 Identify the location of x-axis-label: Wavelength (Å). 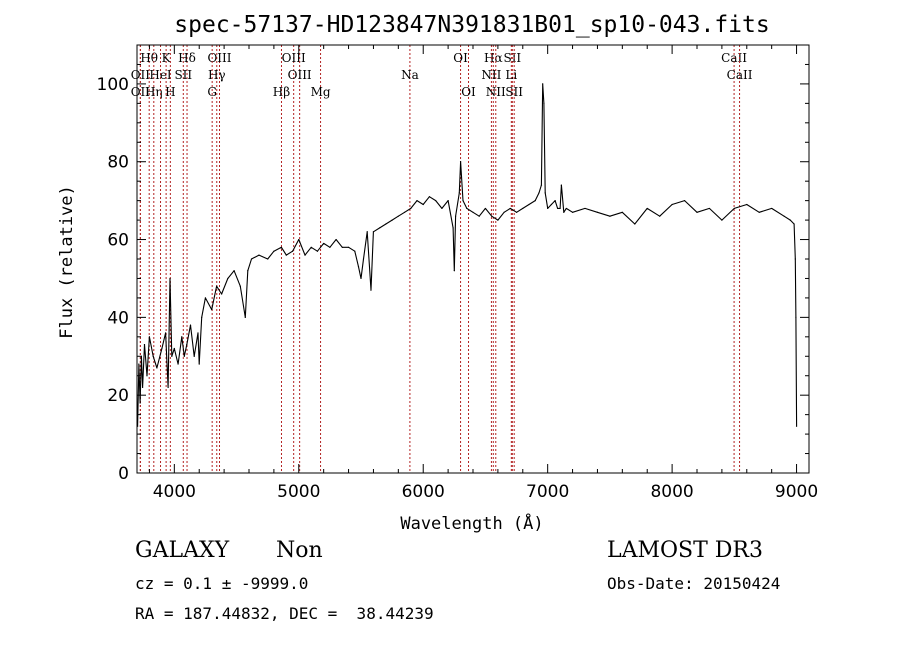
(471, 523).